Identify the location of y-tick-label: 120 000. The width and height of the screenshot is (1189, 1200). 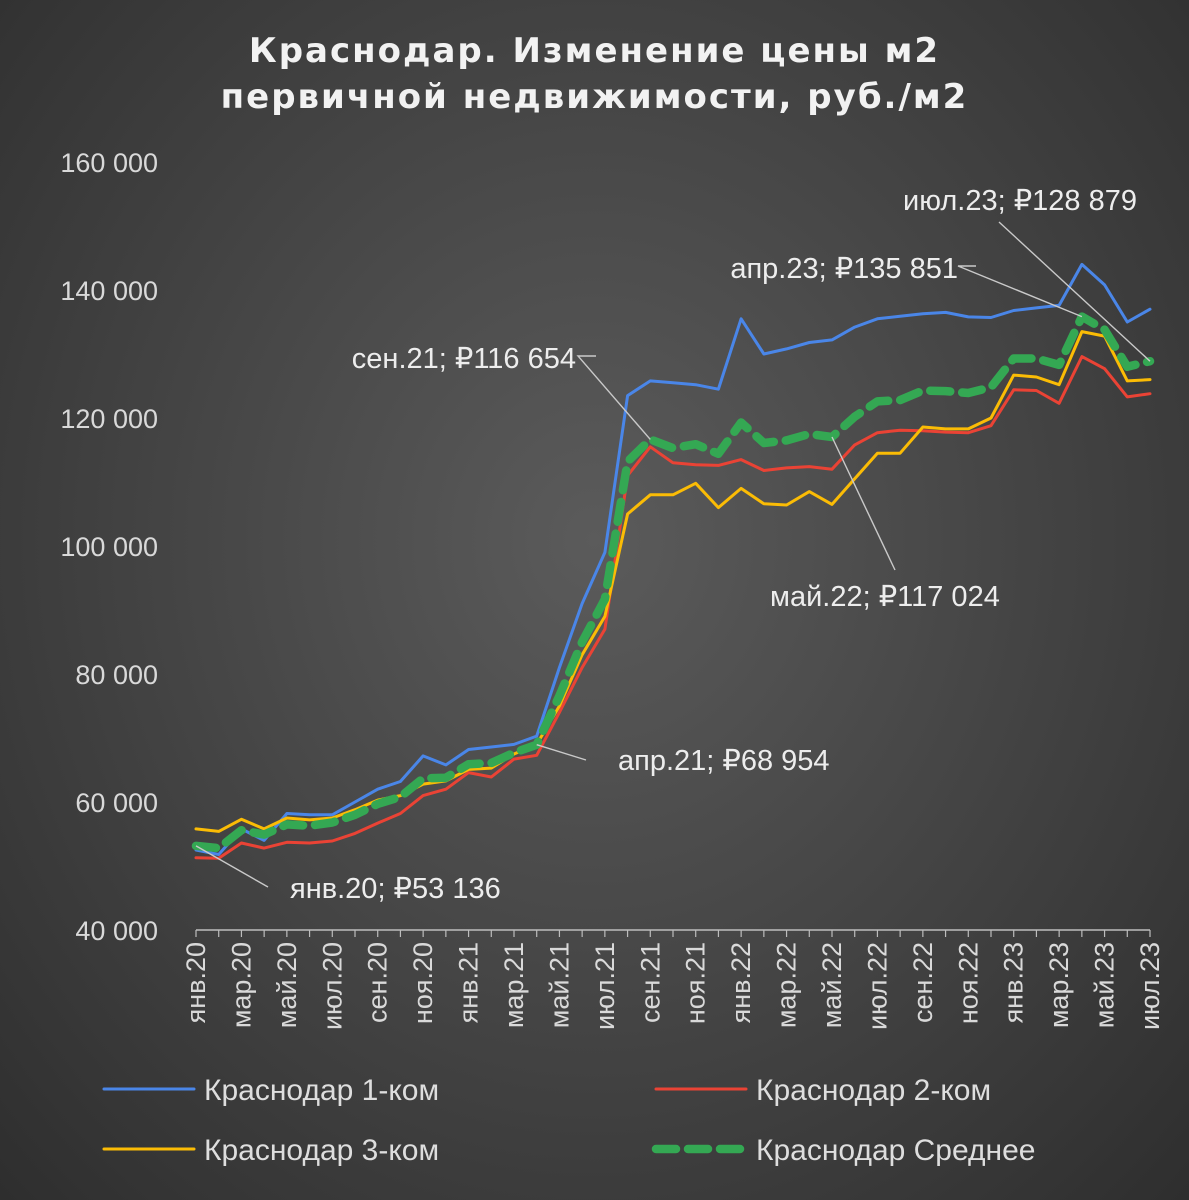
(109, 419).